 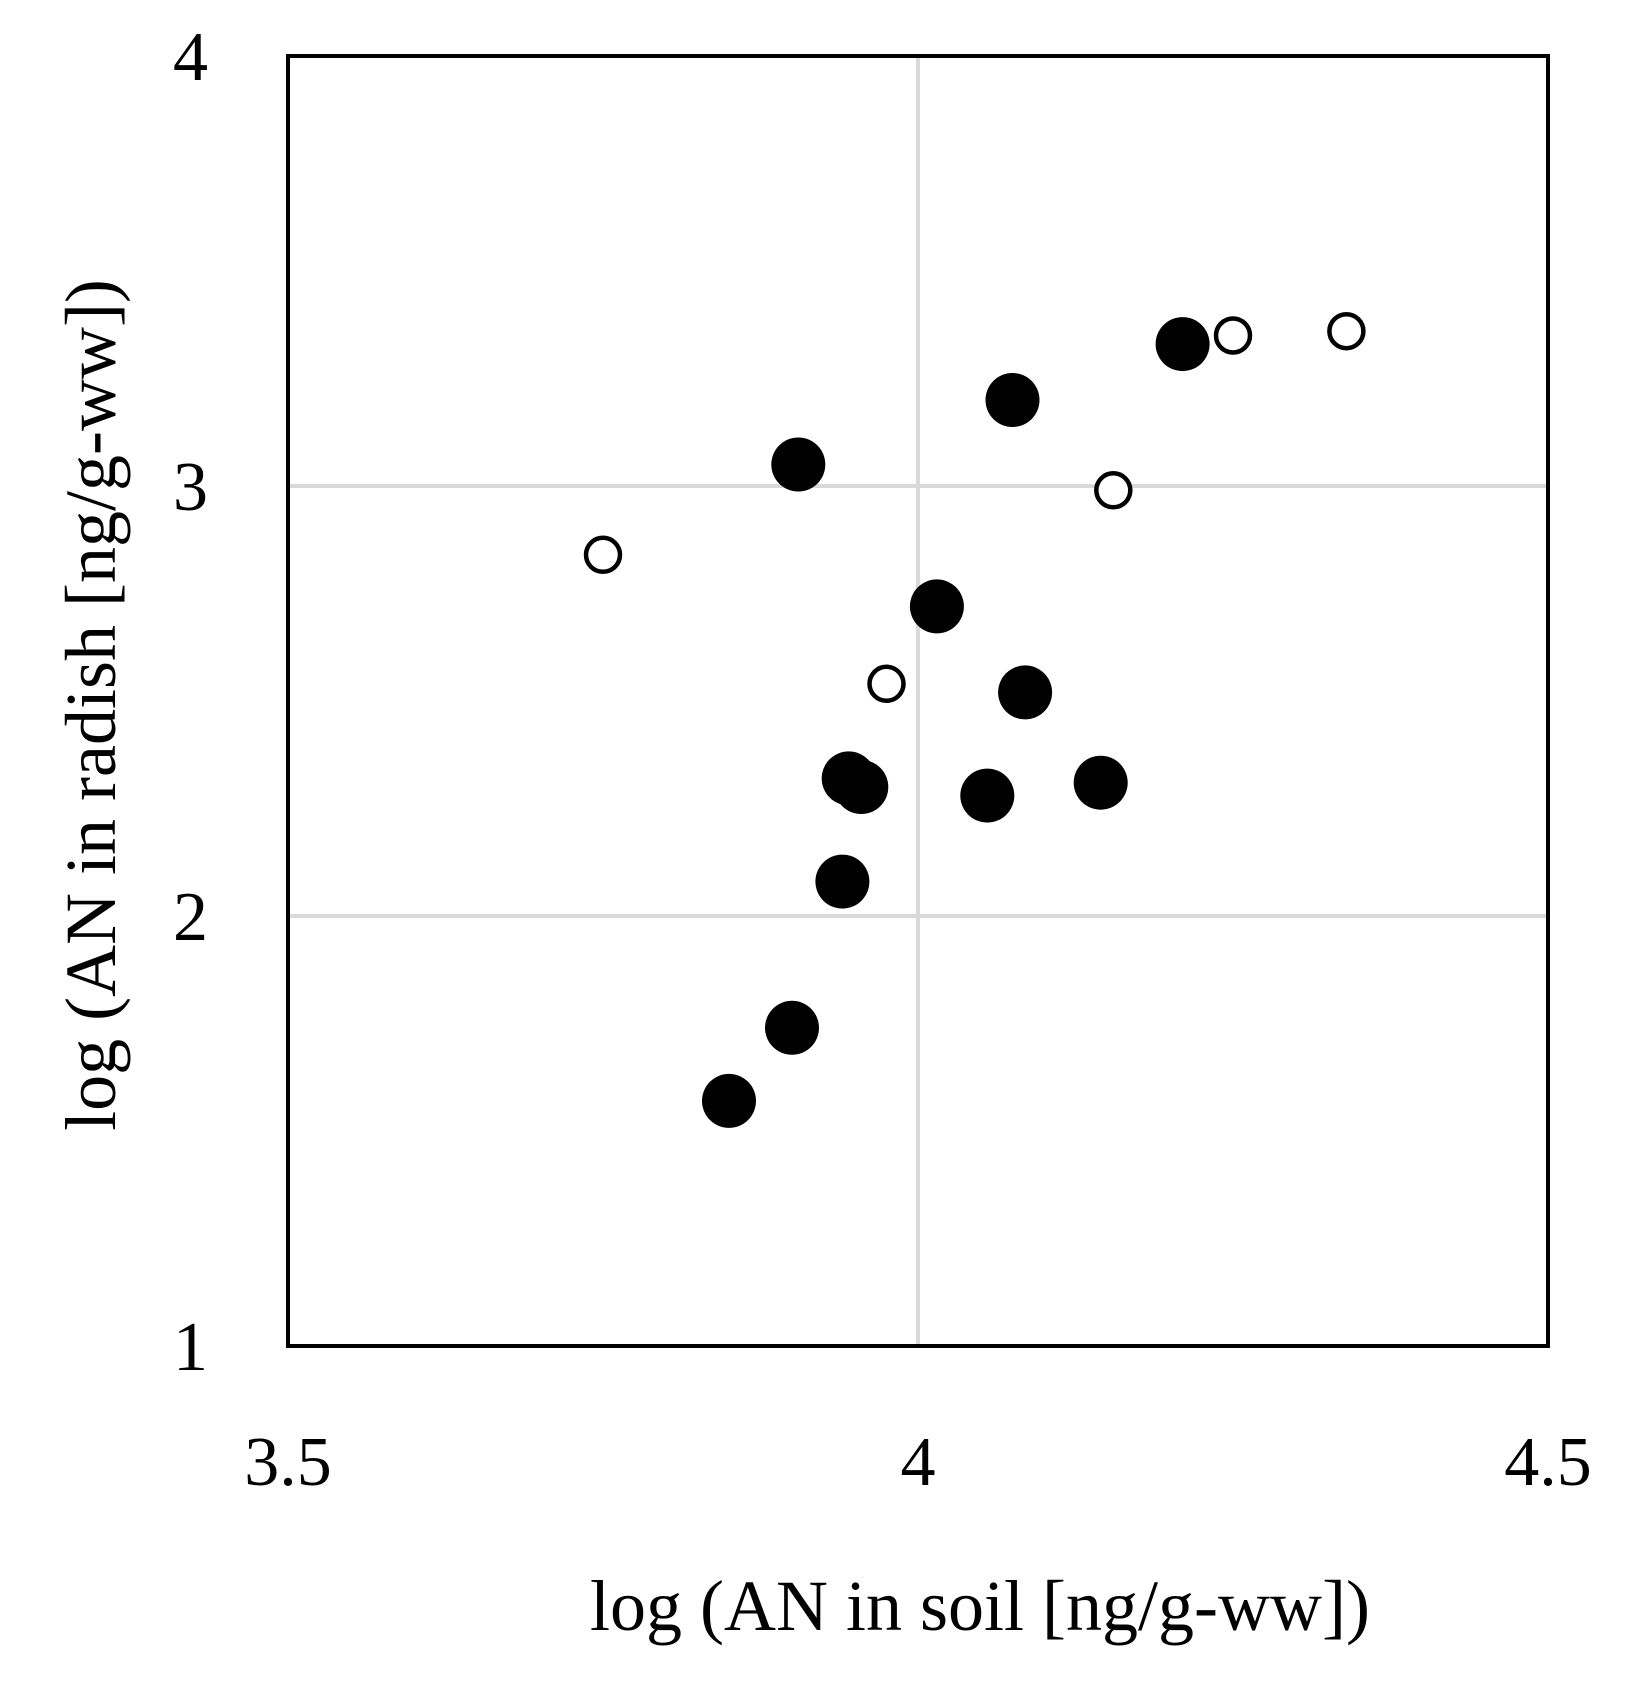 I want to click on y-axis-label: log (AN in radish [ng/g-ww]), so click(x=91, y=705).